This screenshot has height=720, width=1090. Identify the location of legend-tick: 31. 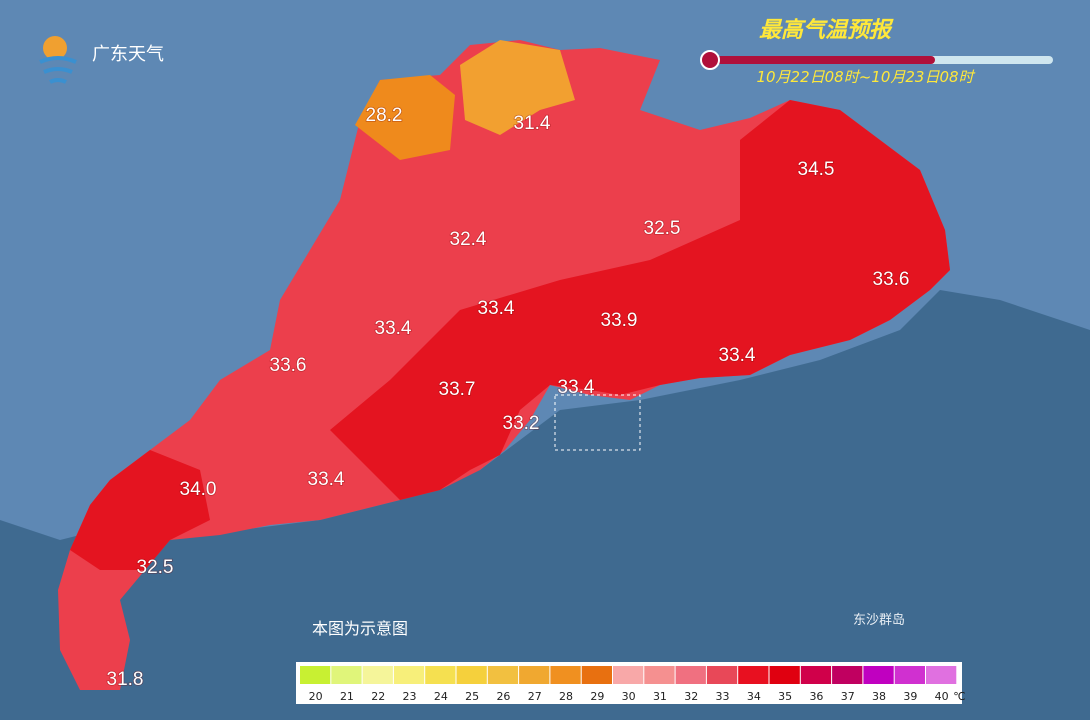
(660, 696).